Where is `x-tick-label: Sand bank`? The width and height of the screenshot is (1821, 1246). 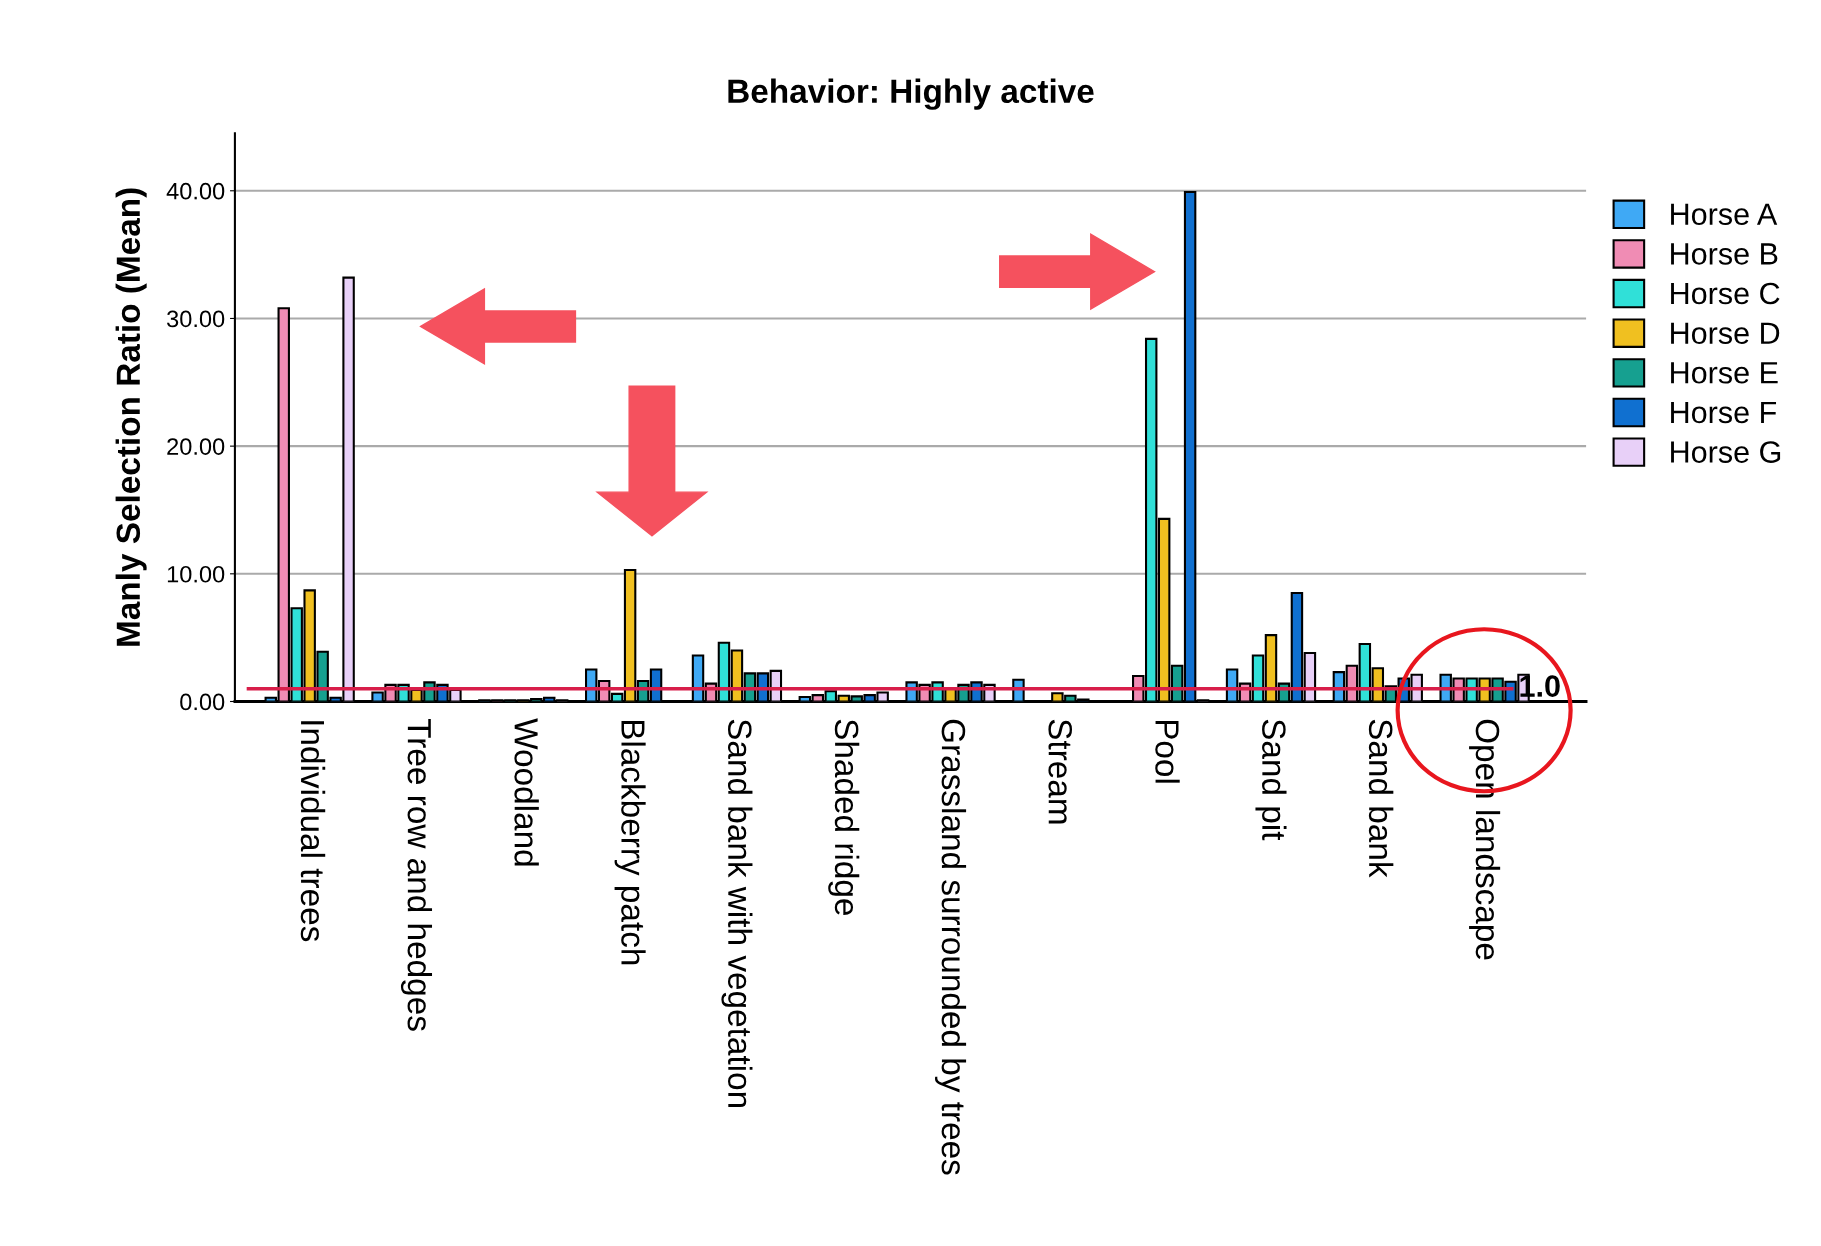
x-tick-label: Sand bank is located at coordinates (1381, 798).